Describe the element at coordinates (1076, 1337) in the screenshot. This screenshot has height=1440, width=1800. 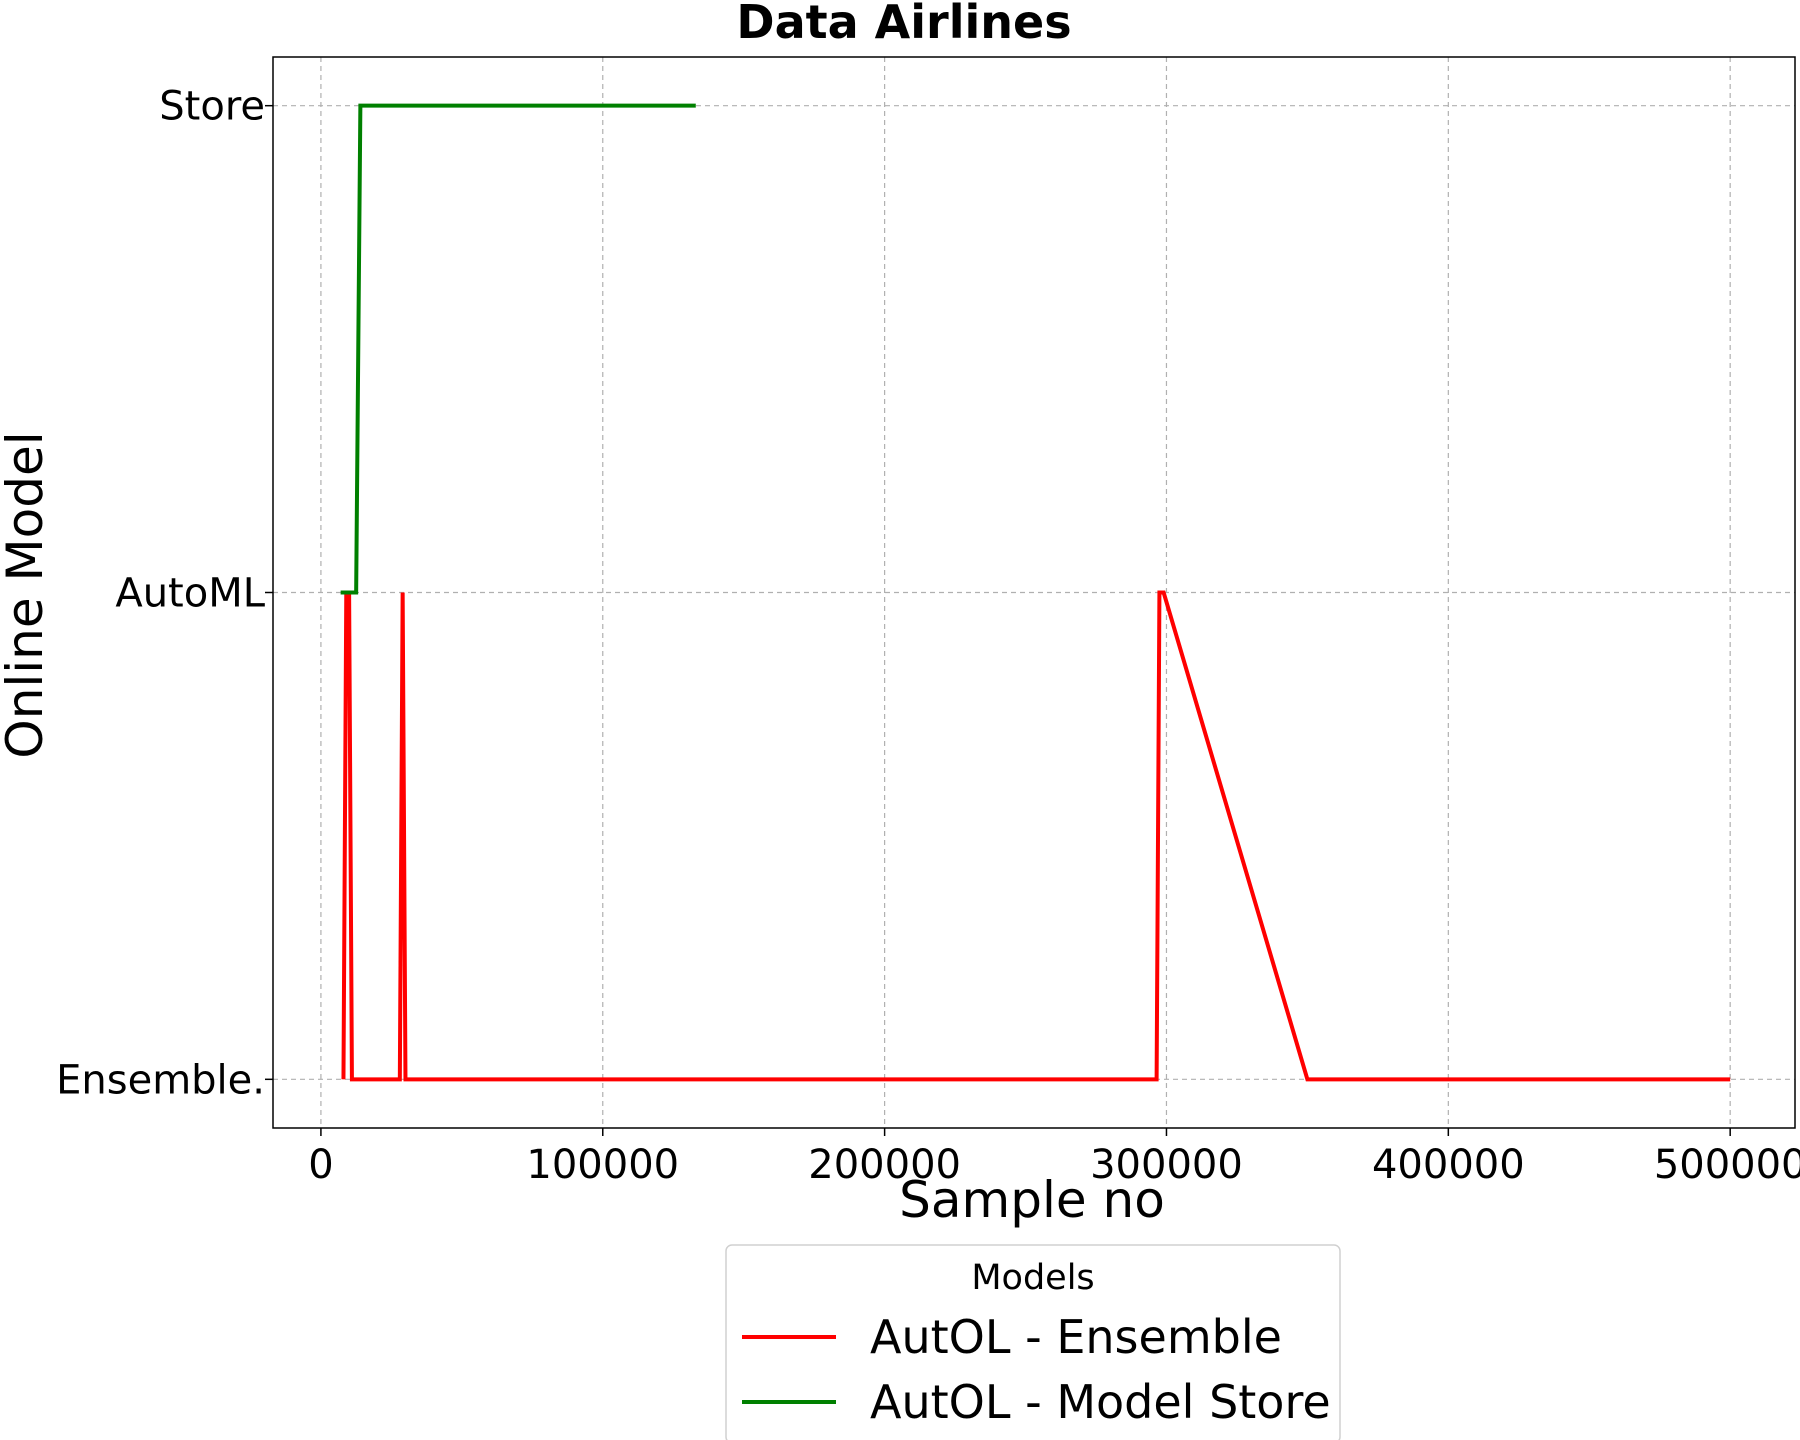
I see `legend-label-1: AutOL - Ensemble` at that location.